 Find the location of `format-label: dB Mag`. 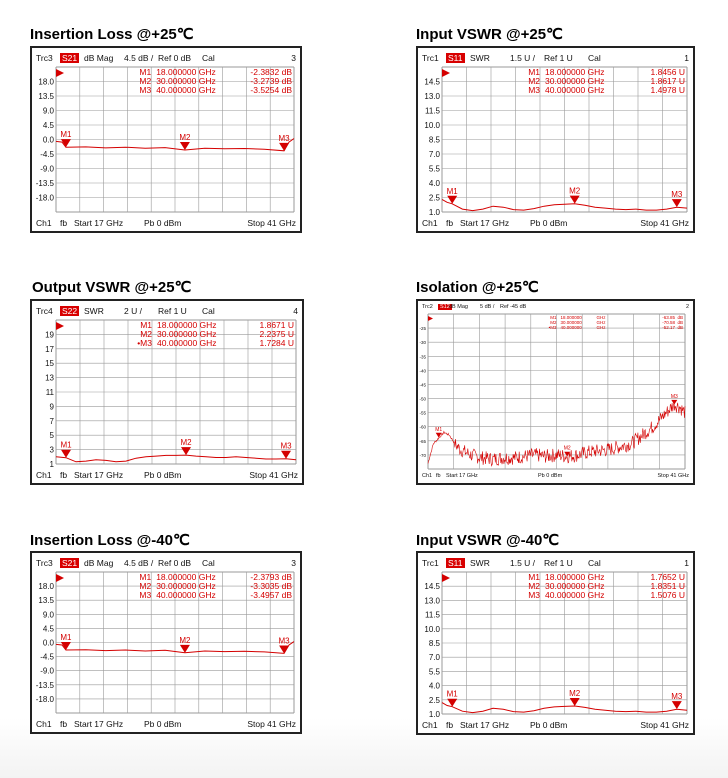

format-label: dB Mag is located at coordinates (458, 307).